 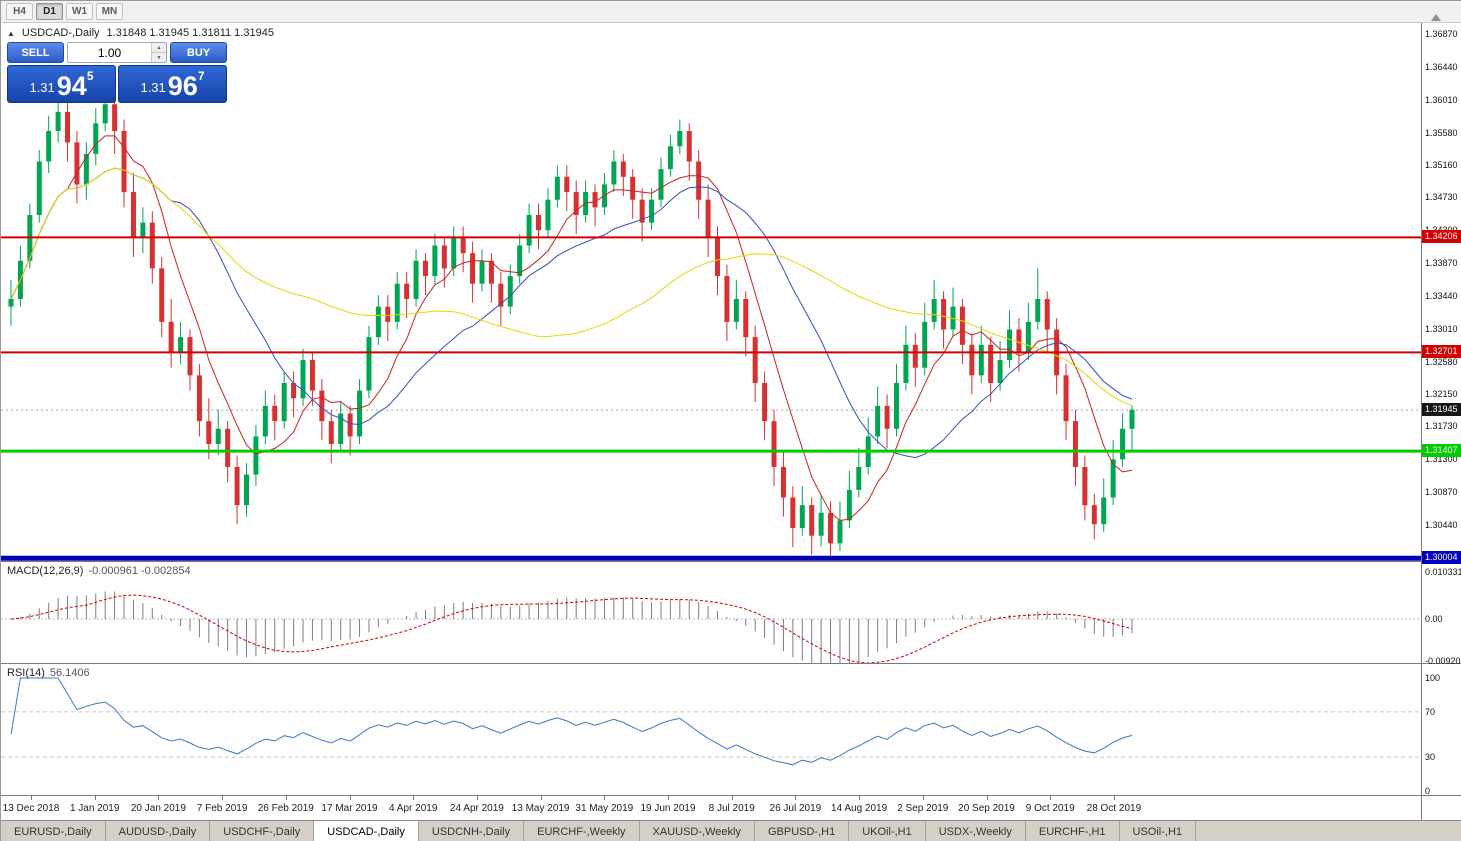 What do you see at coordinates (1436, 17) in the screenshot?
I see `chart-shift-marker-icon` at bounding box center [1436, 17].